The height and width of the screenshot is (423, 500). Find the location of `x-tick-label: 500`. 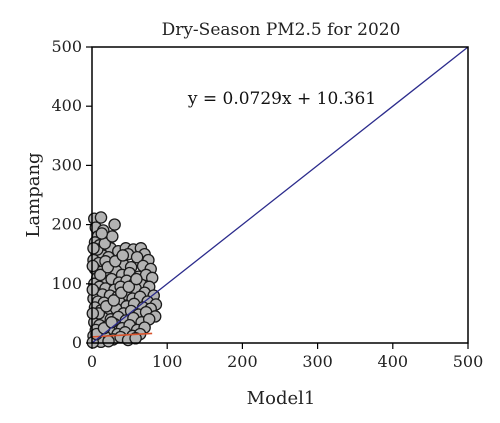

x-tick-label: 500 is located at coordinates (468, 361).